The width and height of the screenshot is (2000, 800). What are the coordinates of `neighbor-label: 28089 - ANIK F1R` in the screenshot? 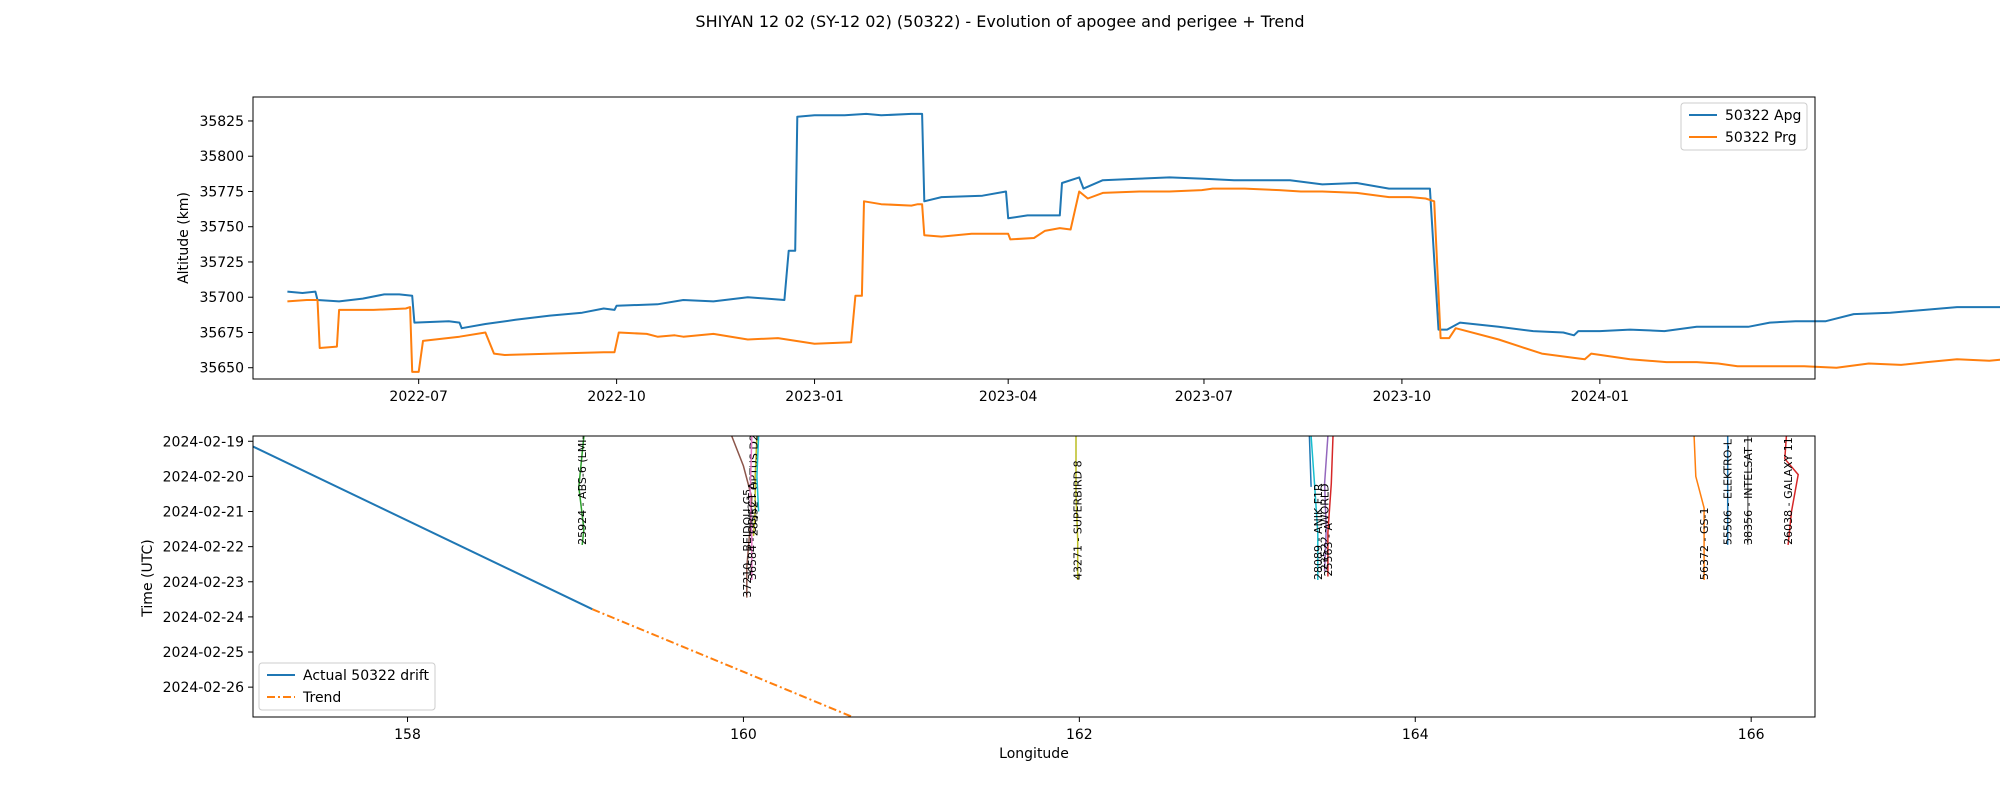 It's located at (1318, 531).